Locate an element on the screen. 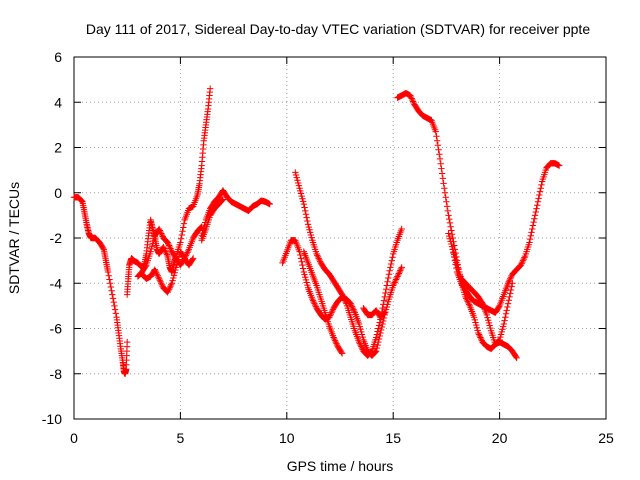 The width and height of the screenshot is (640, 480). x-tick-label: 10 is located at coordinates (287, 438).